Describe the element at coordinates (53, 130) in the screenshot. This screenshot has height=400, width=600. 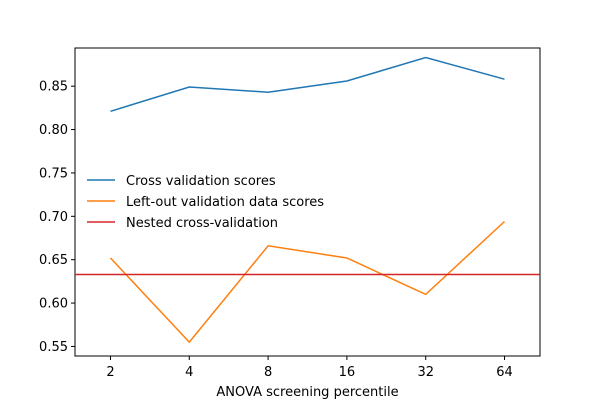
I see `y-tick-label: 0.80` at that location.